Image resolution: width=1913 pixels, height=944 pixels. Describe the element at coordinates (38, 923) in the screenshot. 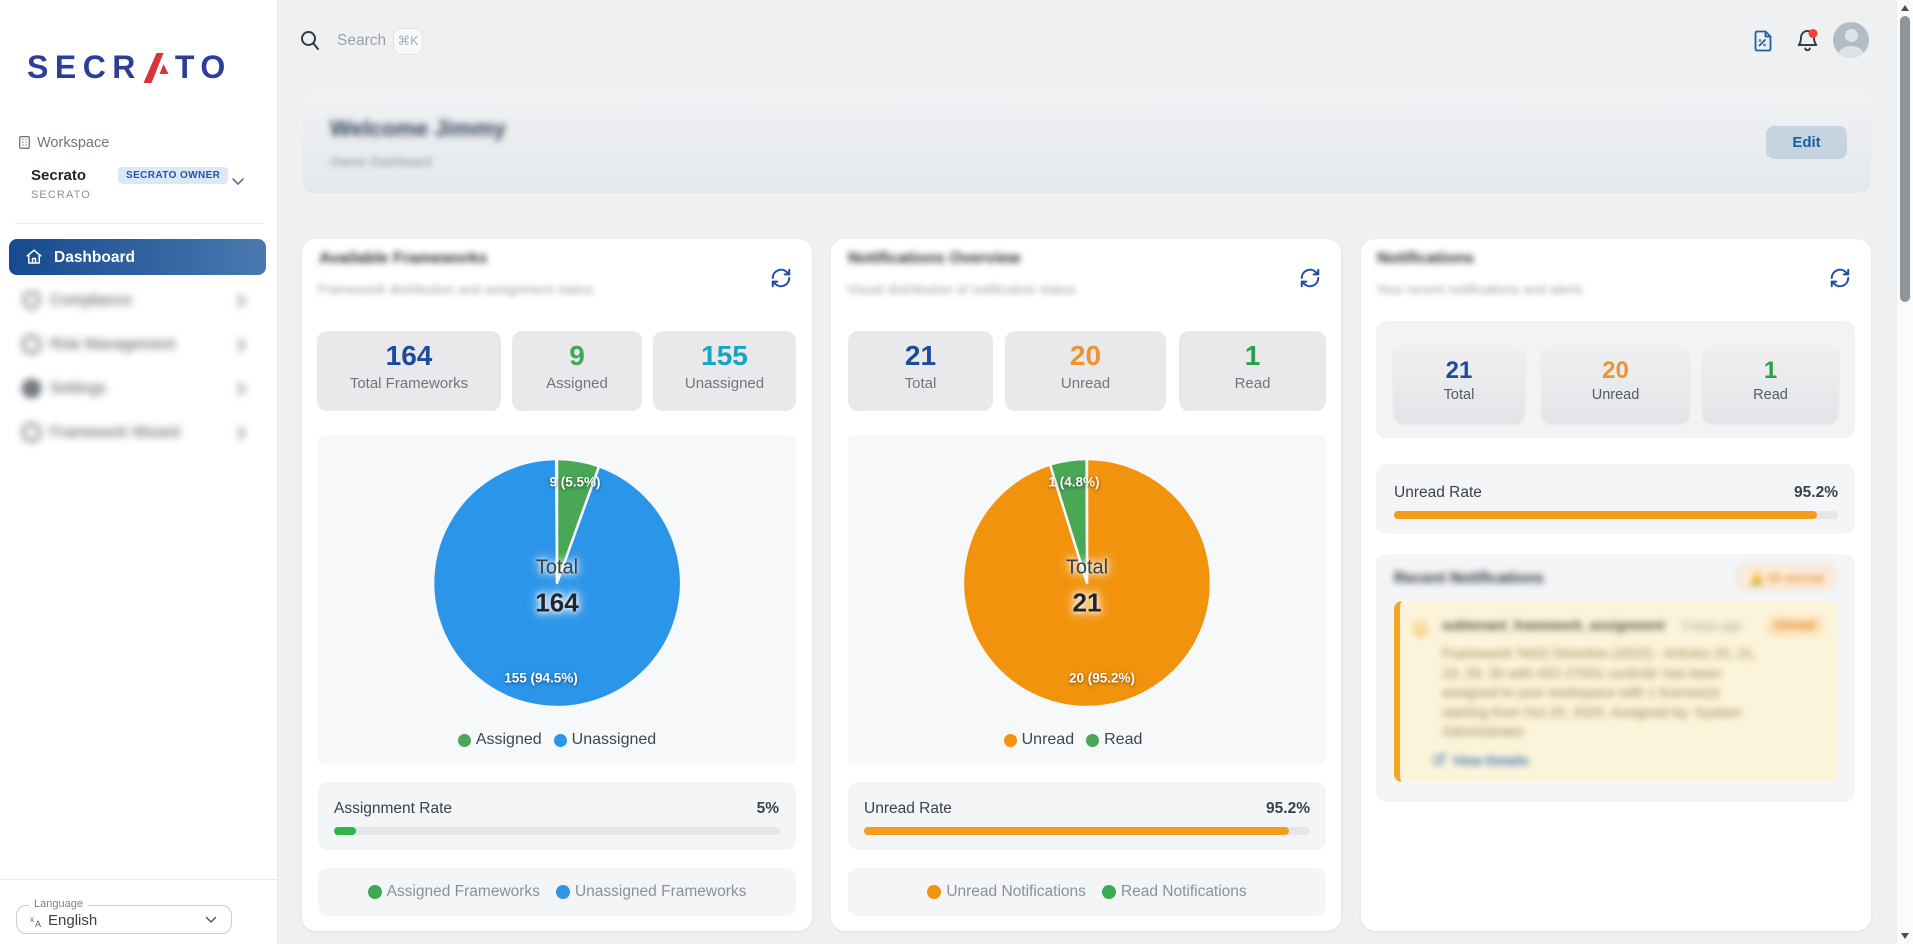

I see `svg-text: A` at that location.